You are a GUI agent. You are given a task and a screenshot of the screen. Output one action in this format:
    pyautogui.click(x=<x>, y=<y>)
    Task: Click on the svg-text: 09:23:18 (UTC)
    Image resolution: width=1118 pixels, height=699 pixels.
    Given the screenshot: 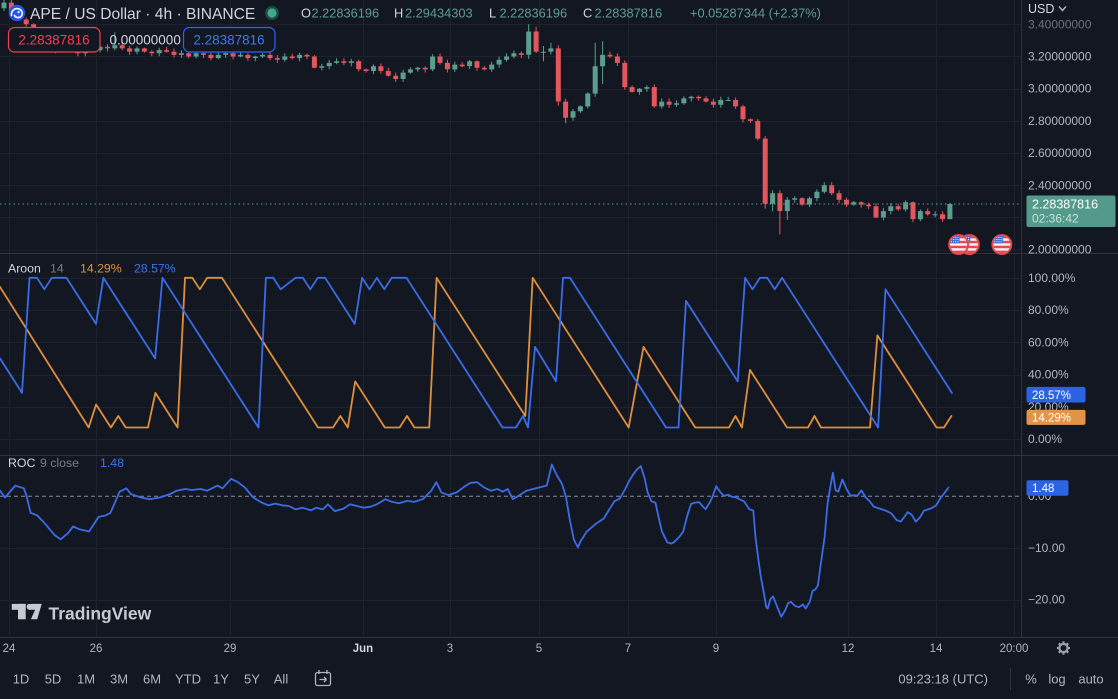 What is the action you would take?
    pyautogui.click(x=943, y=679)
    